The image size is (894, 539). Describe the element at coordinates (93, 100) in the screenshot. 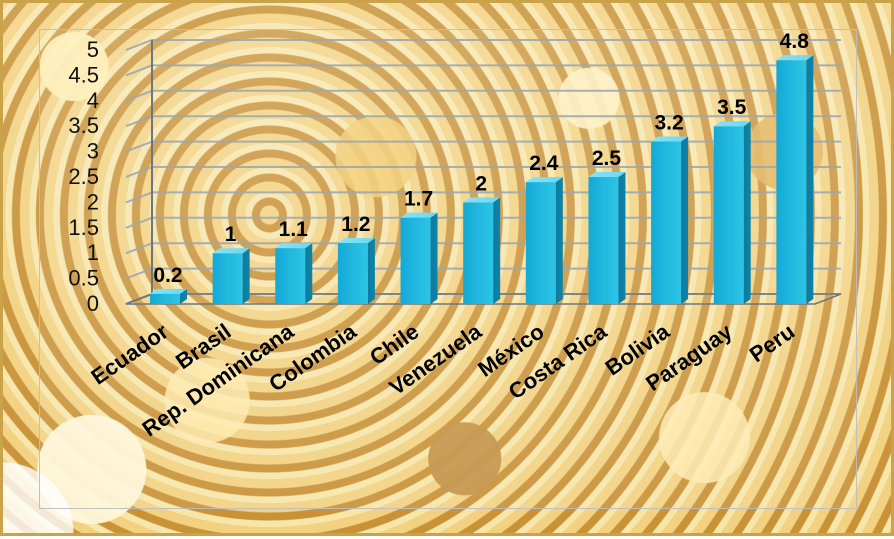

I see `y-tick-label: 4` at that location.